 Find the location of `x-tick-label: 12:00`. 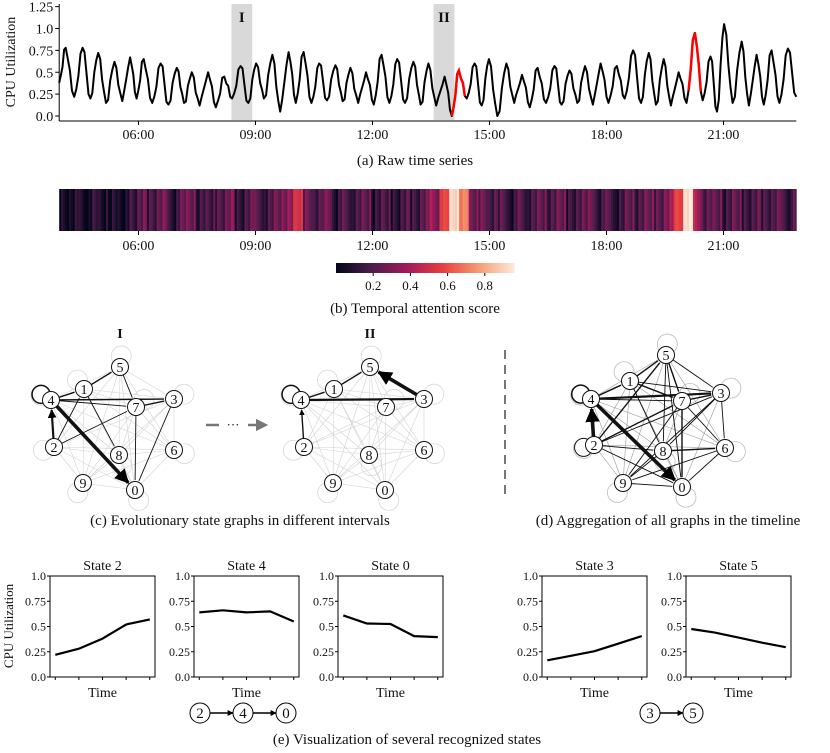

x-tick-label: 12:00 is located at coordinates (373, 135).